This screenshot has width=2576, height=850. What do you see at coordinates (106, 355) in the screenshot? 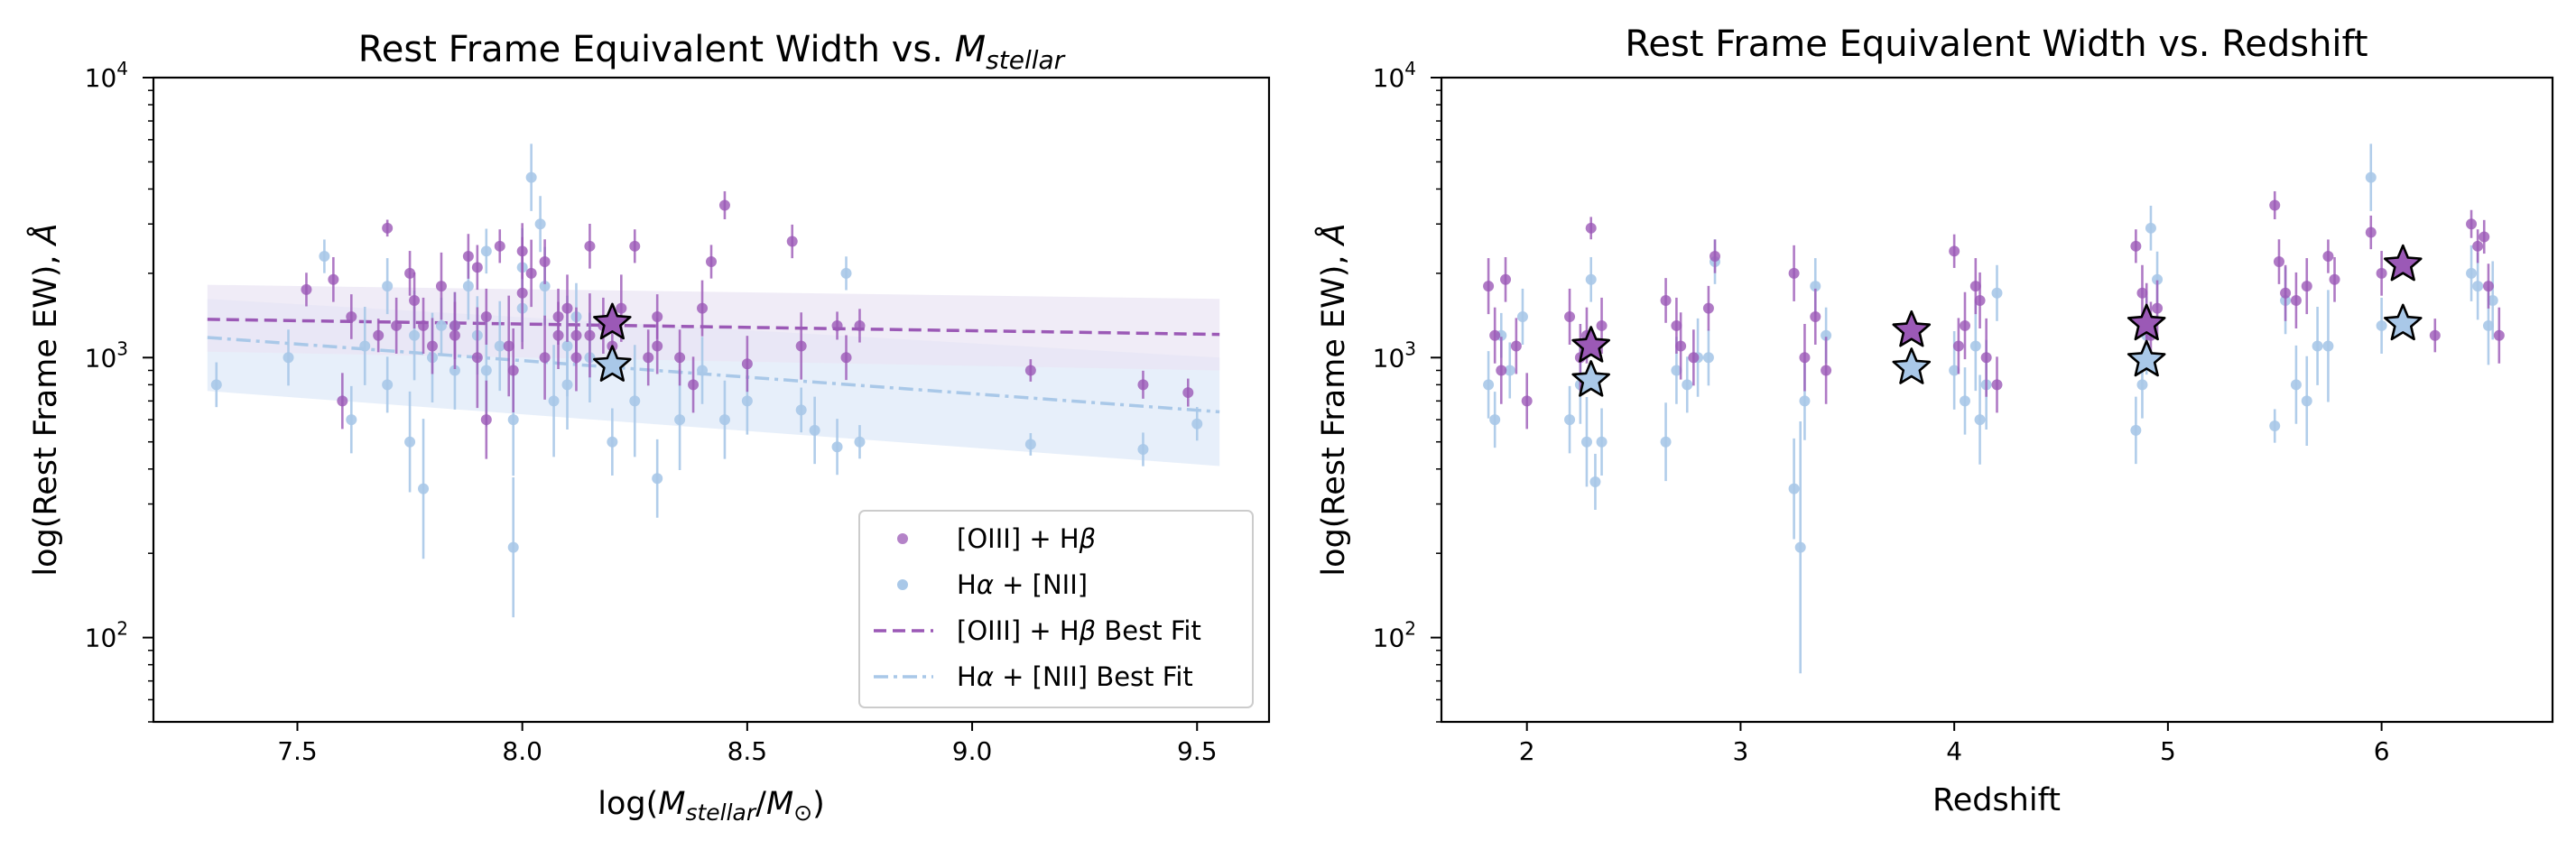
I see `left-y-tick-label: 103` at bounding box center [106, 355].